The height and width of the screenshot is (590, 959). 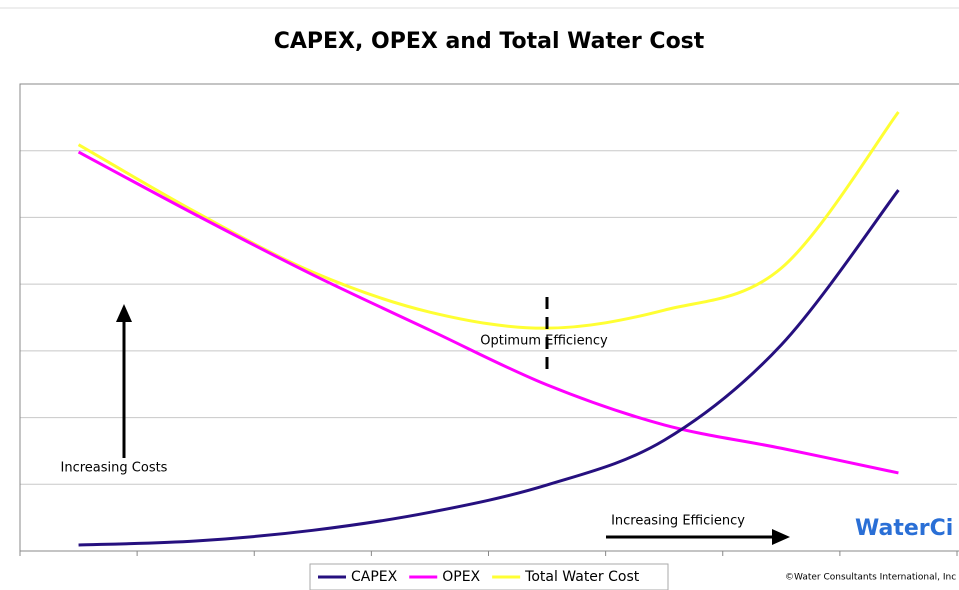 I want to click on legend-box, so click(x=489, y=576).